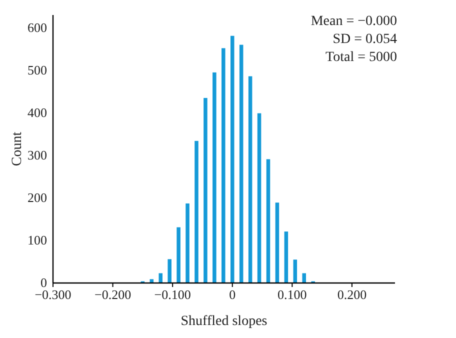  I want to click on y-tick-label: 300, so click(37, 154).